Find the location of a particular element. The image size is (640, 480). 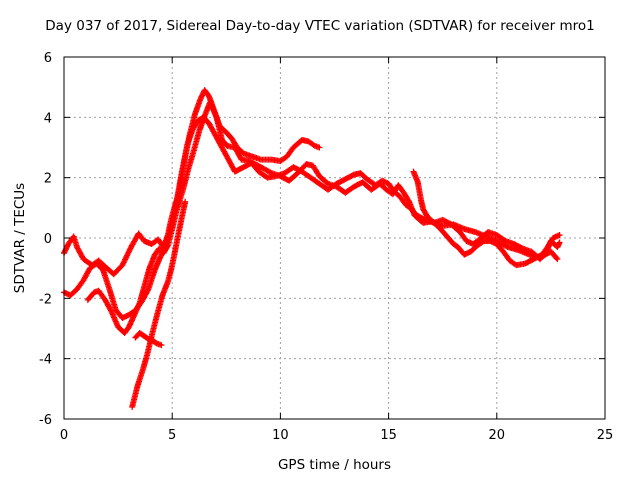

x-tick-label: 25 is located at coordinates (605, 435).